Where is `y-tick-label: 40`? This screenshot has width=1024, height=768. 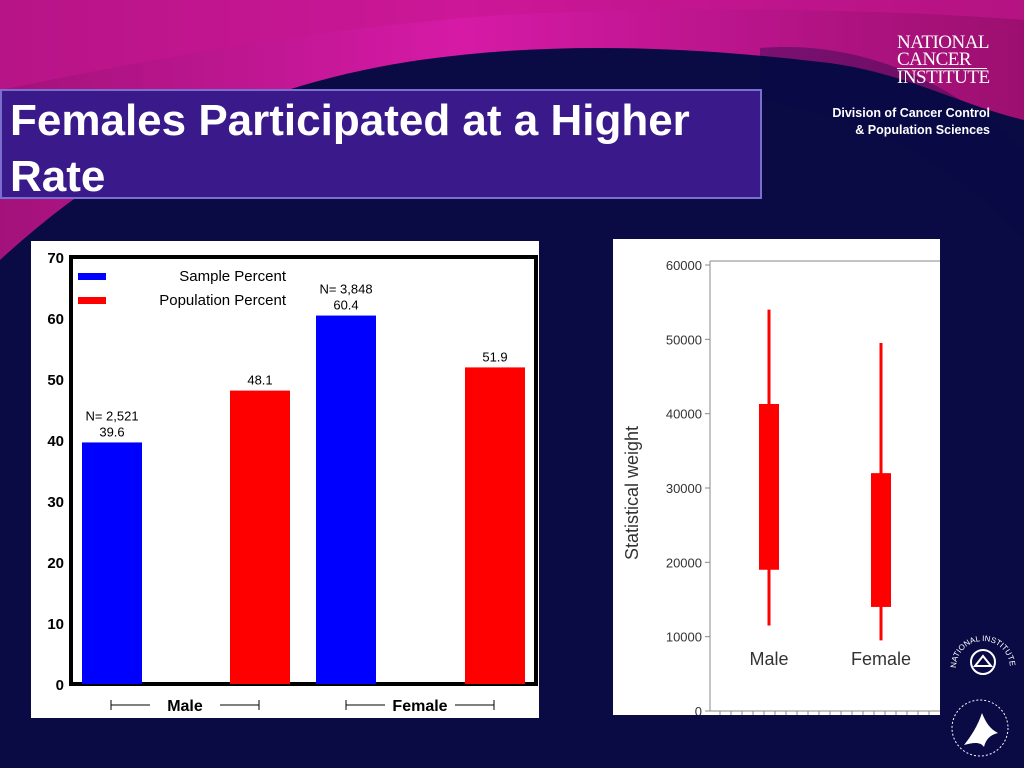
y-tick-label: 40 is located at coordinates (55, 441).